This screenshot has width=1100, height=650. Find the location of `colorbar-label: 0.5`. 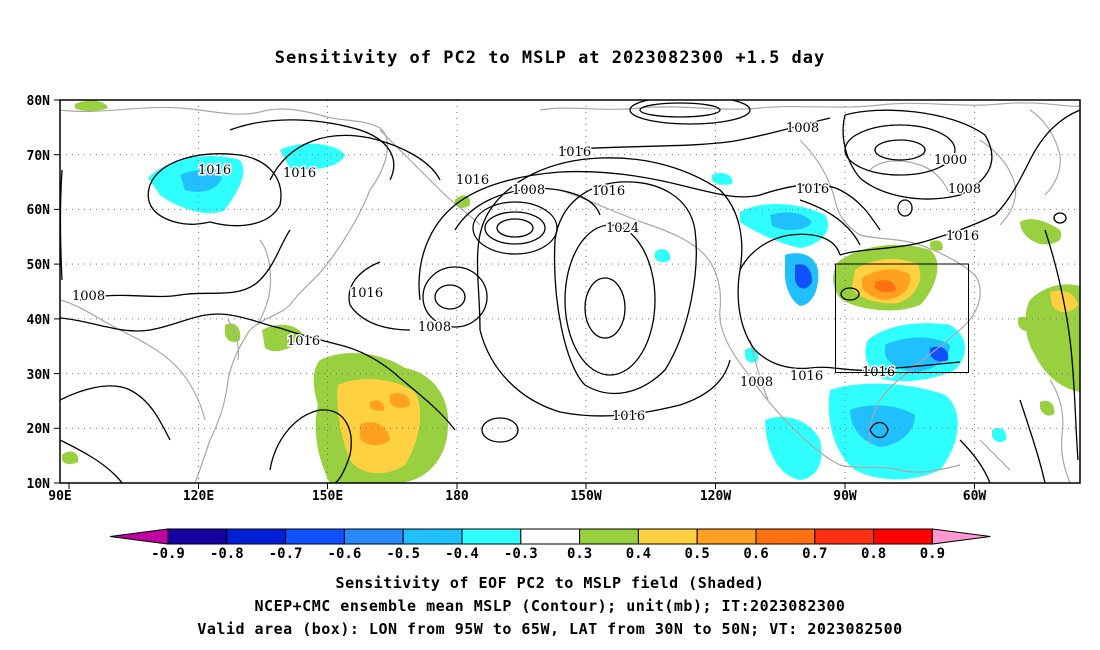

colorbar-label: 0.5 is located at coordinates (697, 554).